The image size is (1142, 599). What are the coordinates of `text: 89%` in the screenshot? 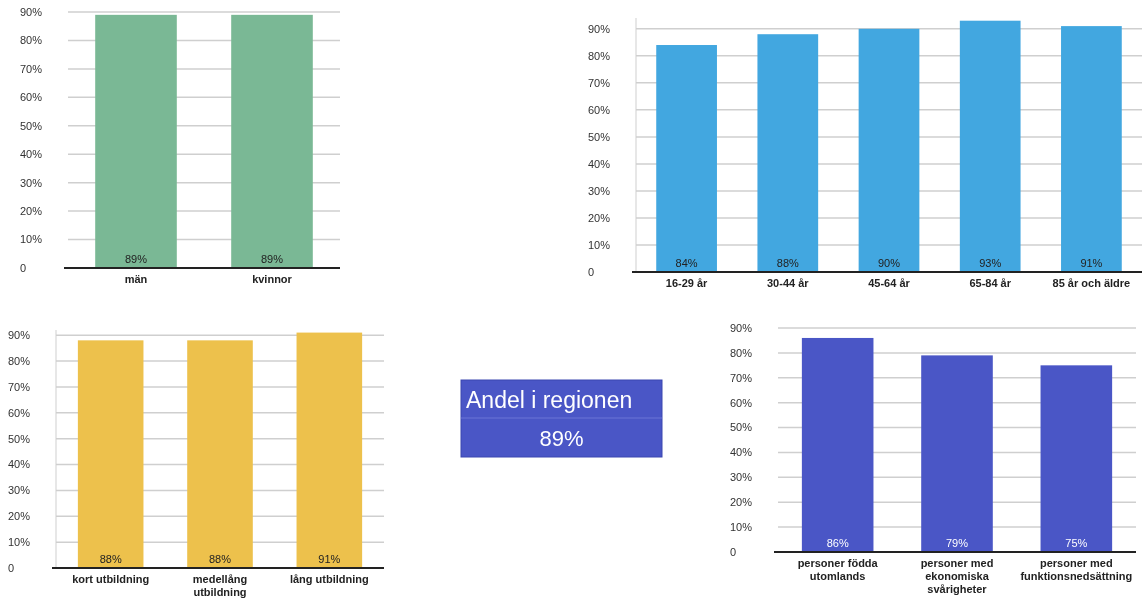 It's located at (561, 438).